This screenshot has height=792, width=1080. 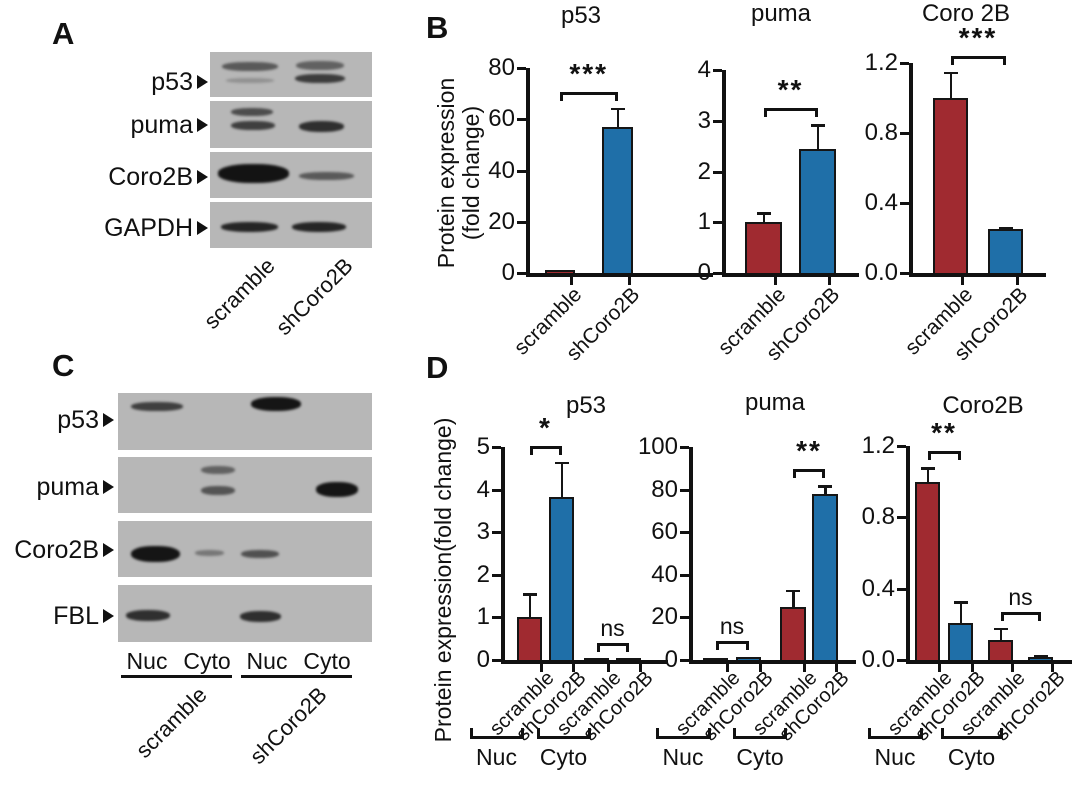 What do you see at coordinates (878, 445) in the screenshot?
I see `y-axis-tick-label: 1.2` at bounding box center [878, 445].